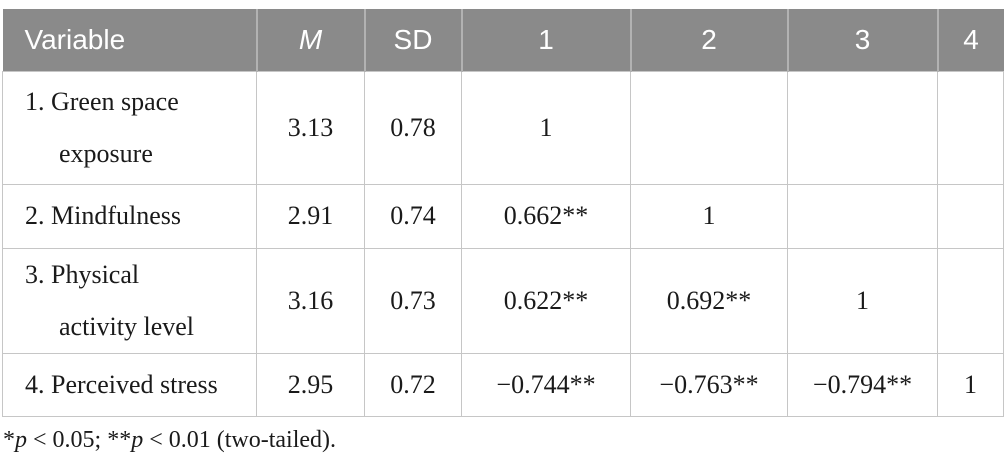 The width and height of the screenshot is (1005, 474). What do you see at coordinates (546, 300) in the screenshot?
I see `cell-corr-1: 0.622**` at bounding box center [546, 300].